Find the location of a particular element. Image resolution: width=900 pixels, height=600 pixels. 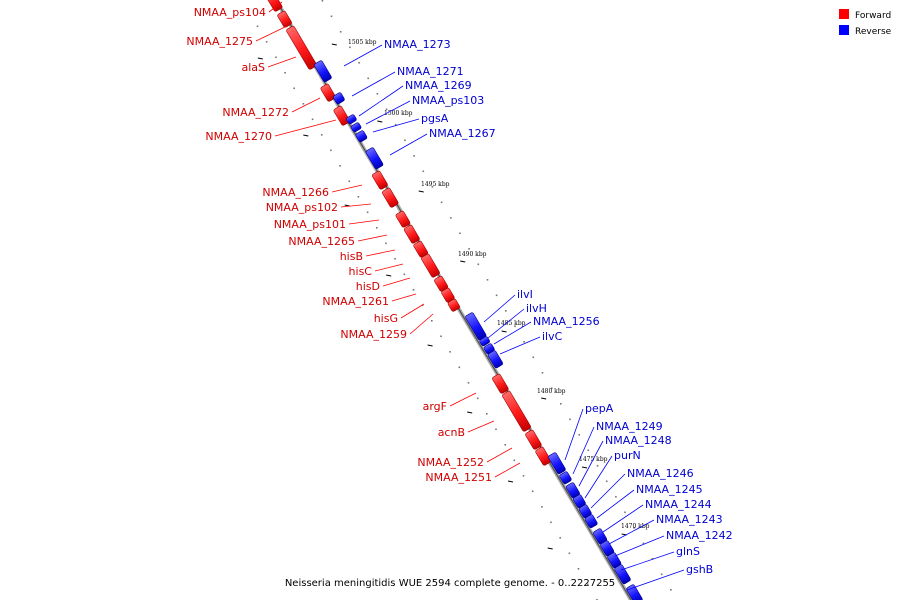

reverse-gene-label: NMAA_1267 is located at coordinates (462, 133).